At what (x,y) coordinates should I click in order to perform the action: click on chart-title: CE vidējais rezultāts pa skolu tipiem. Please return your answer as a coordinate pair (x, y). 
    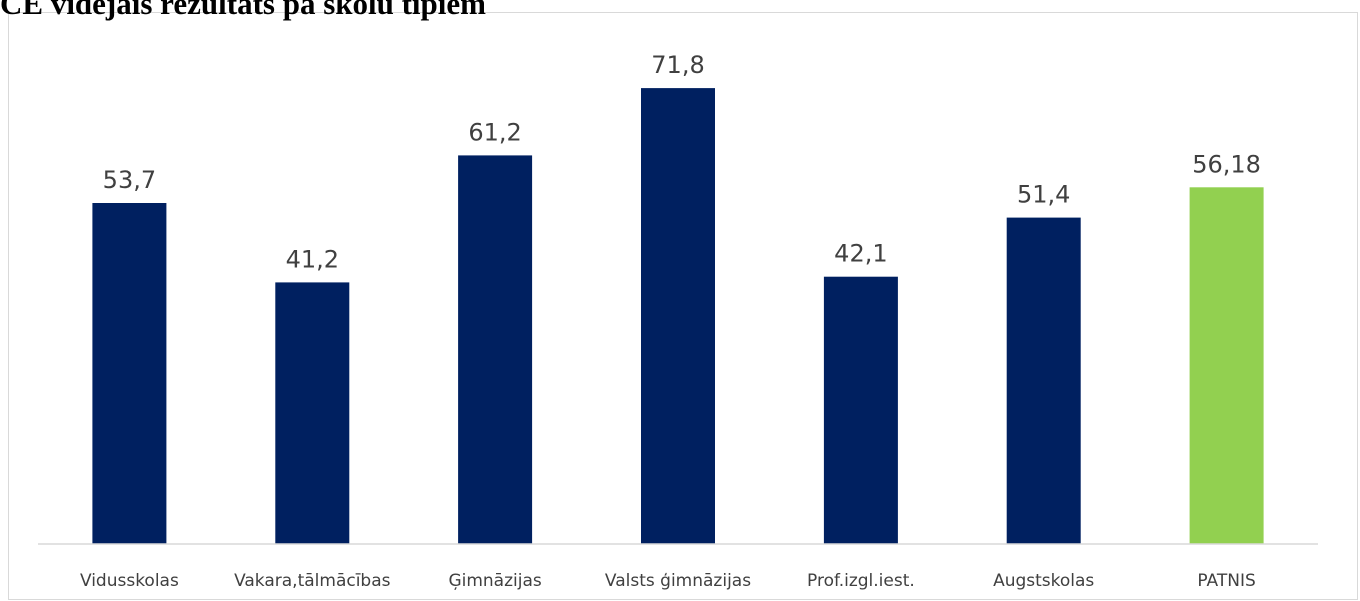
    Looking at the image, I should click on (243, 10).